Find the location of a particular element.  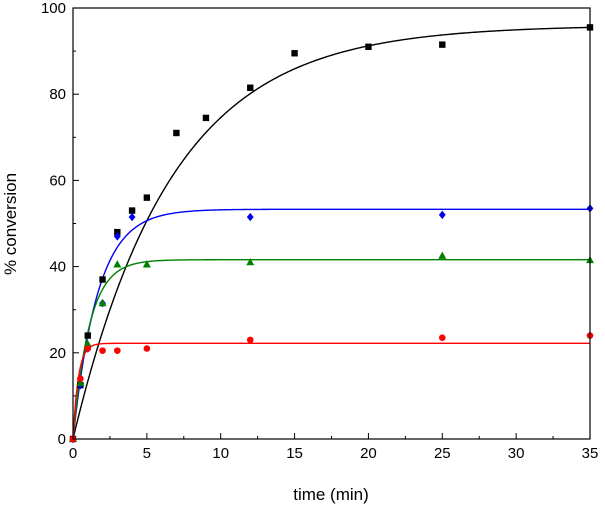

x-tick-label: 30 is located at coordinates (516, 453).